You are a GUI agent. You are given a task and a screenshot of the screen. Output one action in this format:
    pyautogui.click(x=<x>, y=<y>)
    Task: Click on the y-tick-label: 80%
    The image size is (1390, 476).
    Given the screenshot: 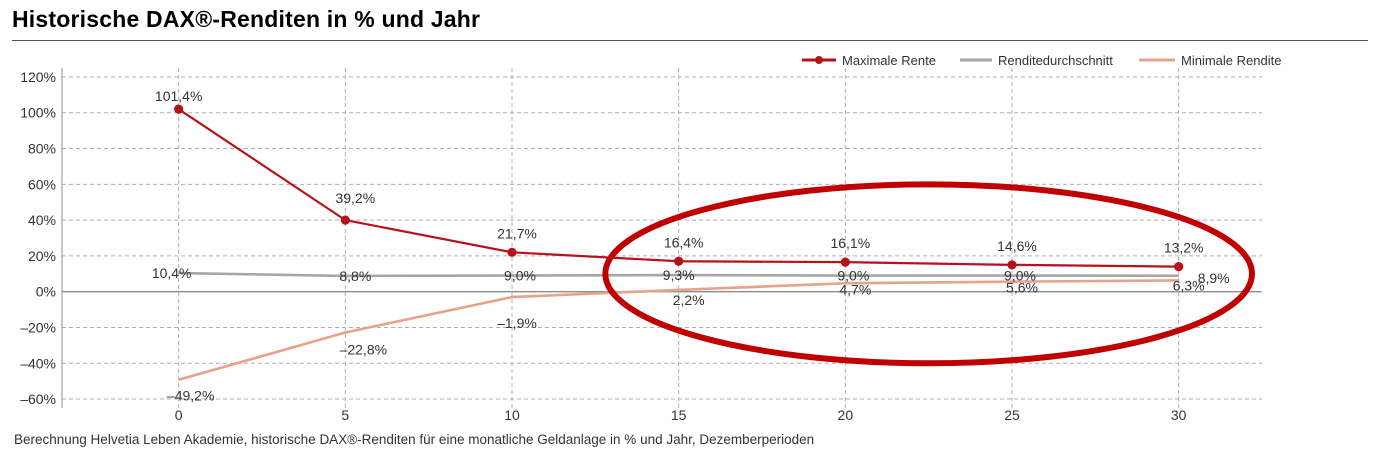 What is the action you would take?
    pyautogui.click(x=42, y=149)
    